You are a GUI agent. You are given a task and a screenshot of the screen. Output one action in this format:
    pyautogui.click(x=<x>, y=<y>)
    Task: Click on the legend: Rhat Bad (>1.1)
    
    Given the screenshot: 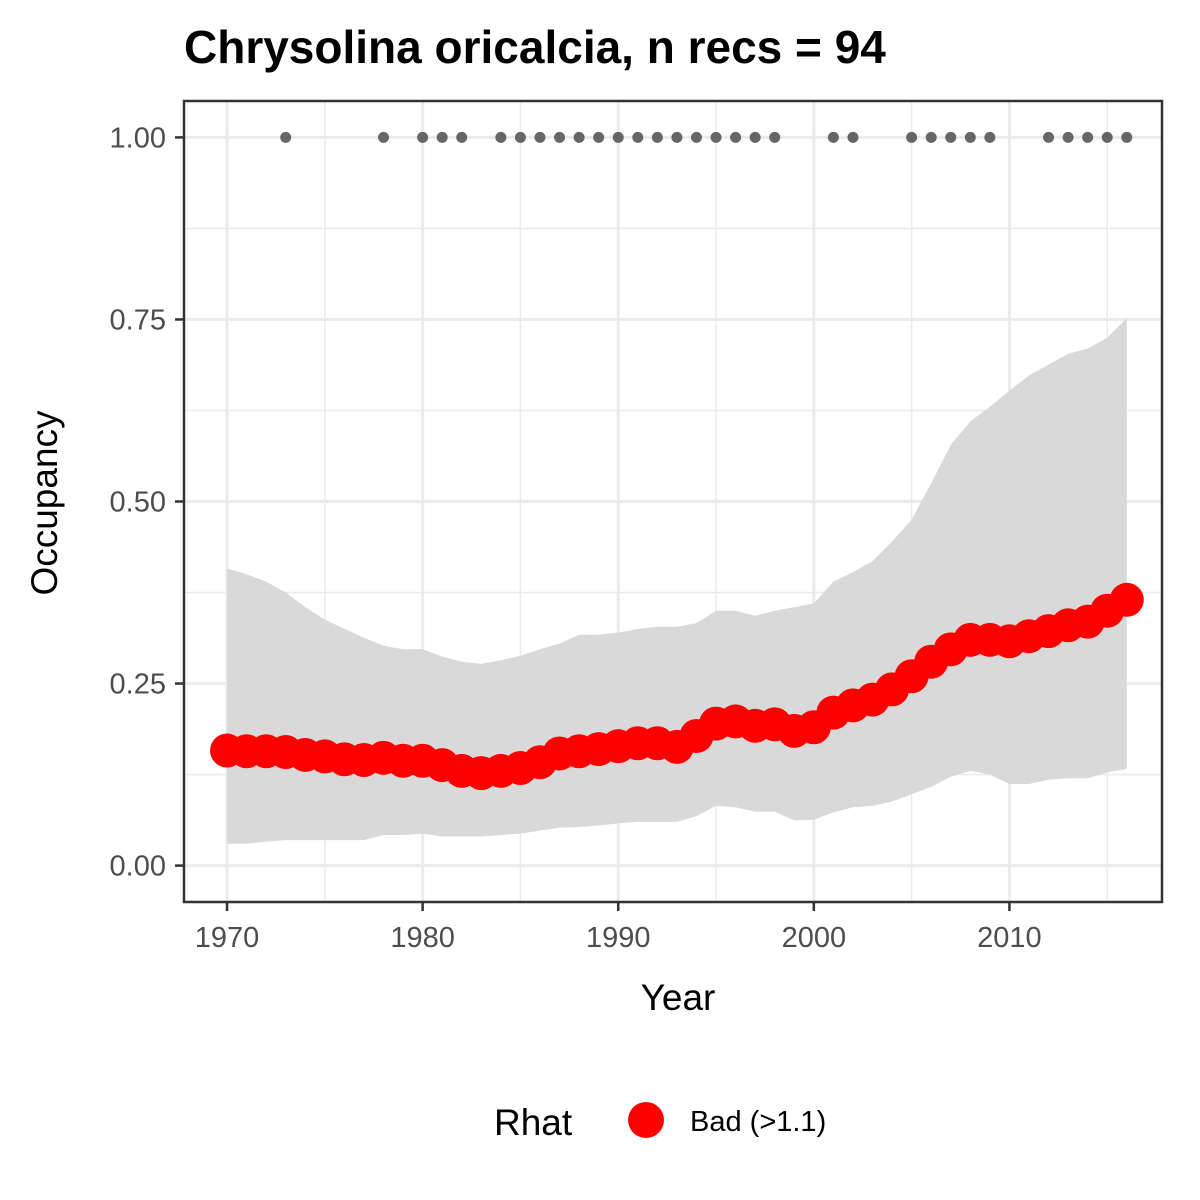 What is the action you would take?
    pyautogui.click(x=660, y=1122)
    